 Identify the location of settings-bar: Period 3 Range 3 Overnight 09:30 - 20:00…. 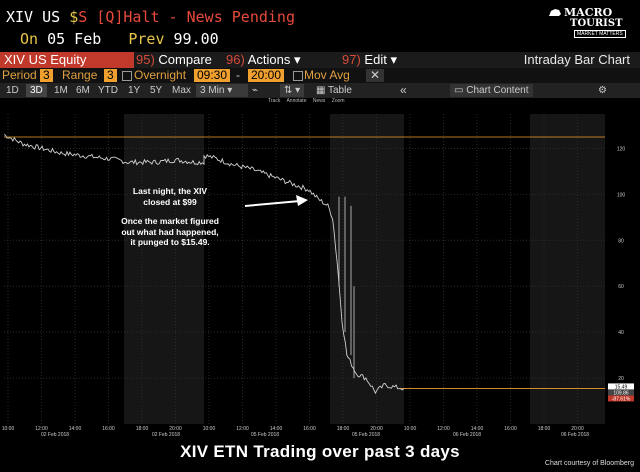
(320, 75).